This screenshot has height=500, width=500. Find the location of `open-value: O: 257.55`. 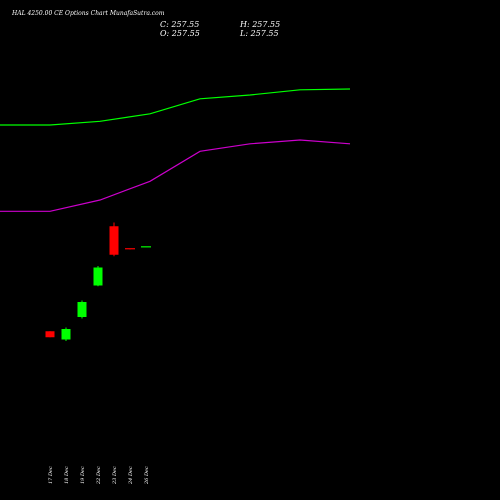

open-value: O: 257.55 is located at coordinates (180, 33).